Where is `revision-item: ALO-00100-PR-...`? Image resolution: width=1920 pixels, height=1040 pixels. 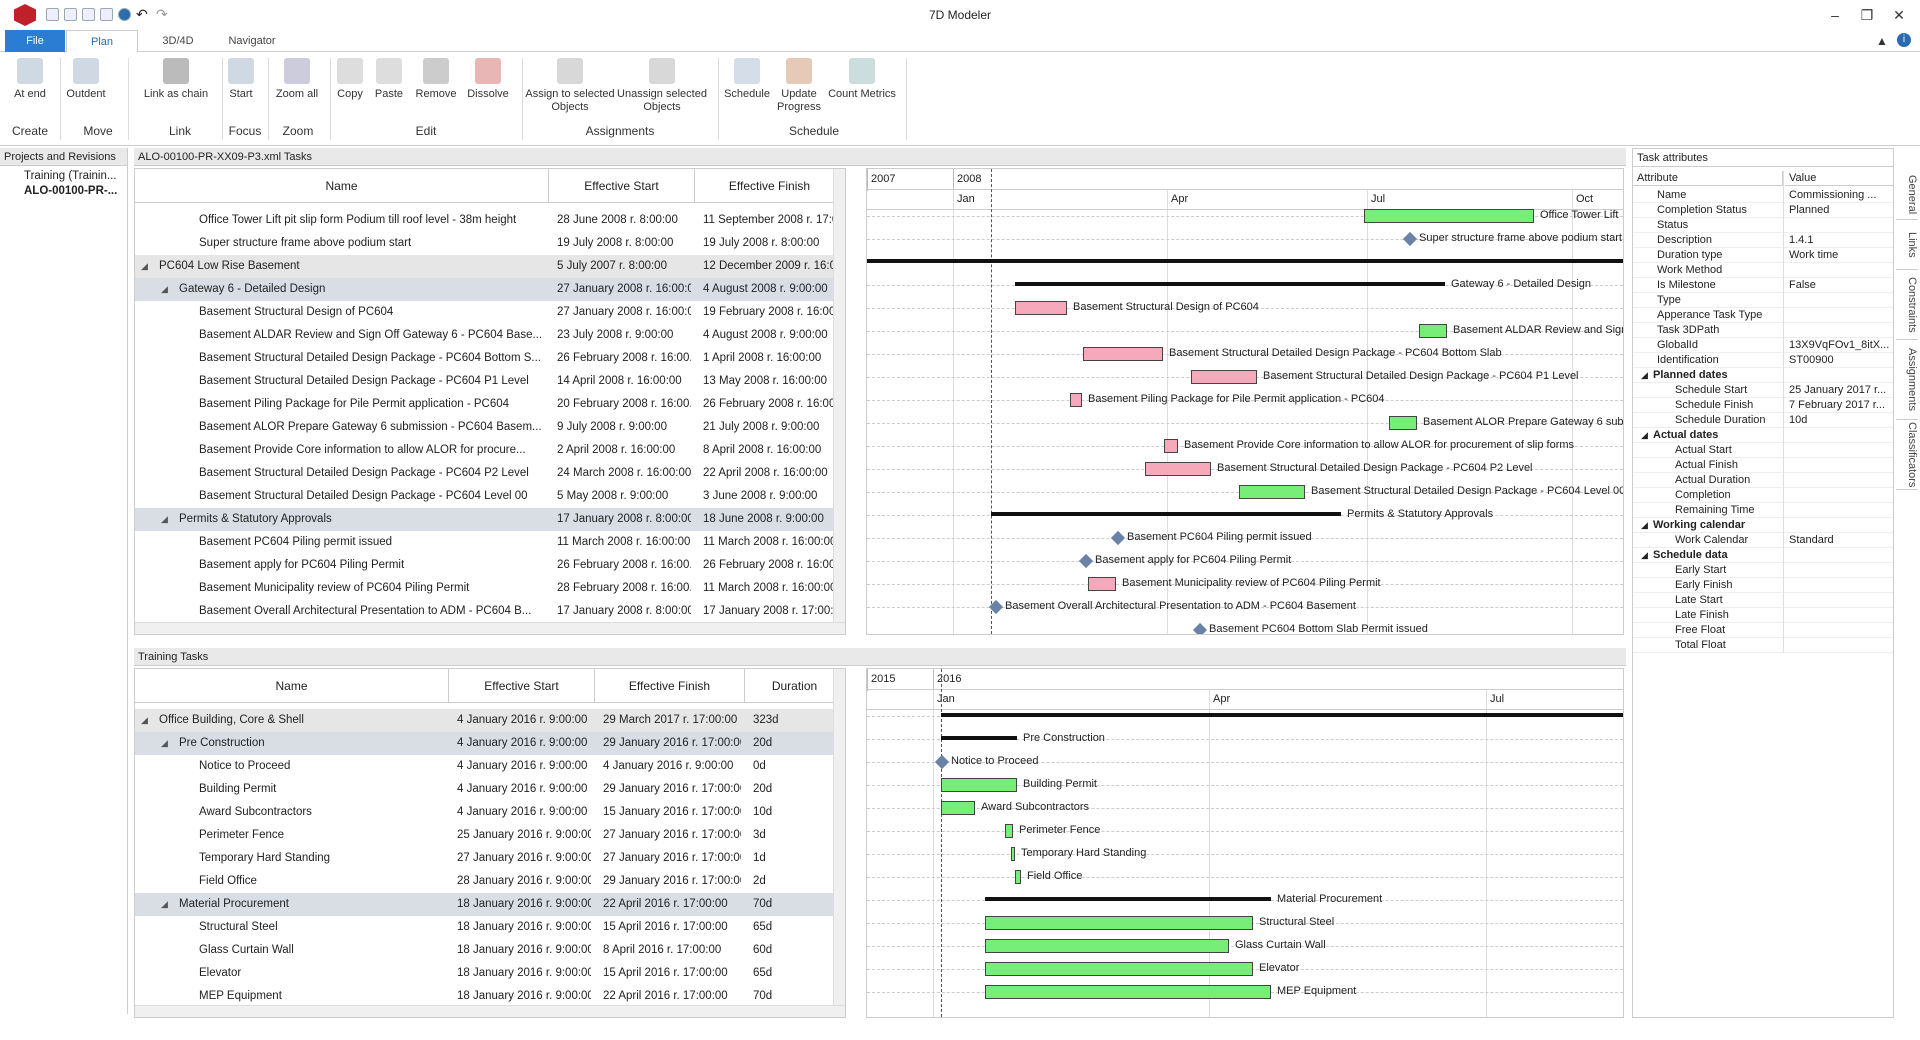 revision-item: ALO-00100-PR-... is located at coordinates (71, 191).